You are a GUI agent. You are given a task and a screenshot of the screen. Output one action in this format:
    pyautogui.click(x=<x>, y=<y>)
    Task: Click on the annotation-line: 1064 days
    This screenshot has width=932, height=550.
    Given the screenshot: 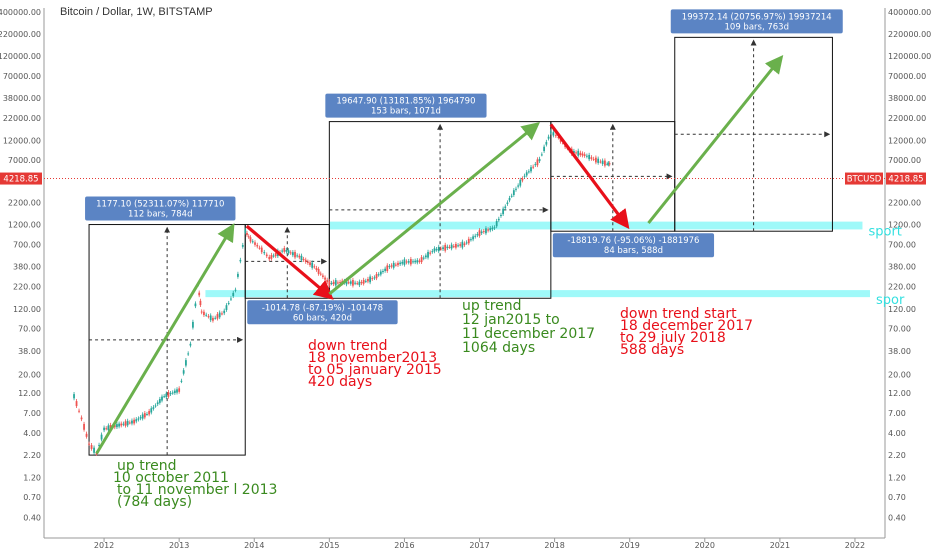 What is the action you would take?
    pyautogui.click(x=498, y=348)
    